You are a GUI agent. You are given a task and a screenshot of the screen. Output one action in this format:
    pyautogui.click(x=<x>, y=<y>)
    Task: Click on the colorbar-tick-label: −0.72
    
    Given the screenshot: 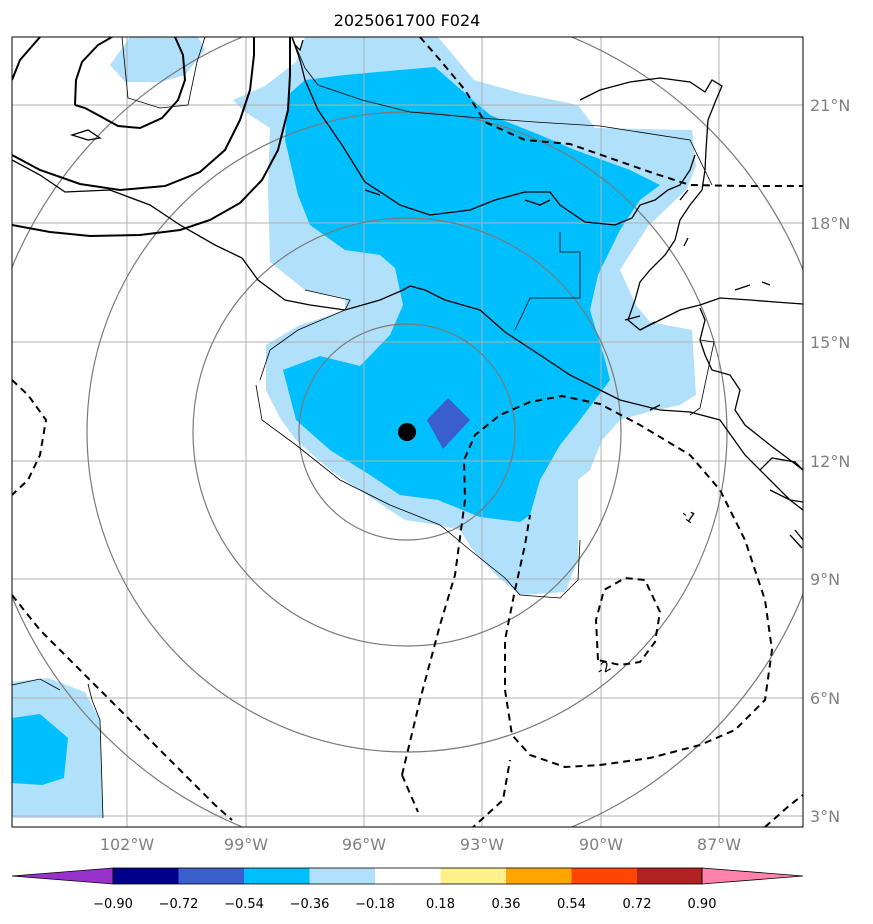 What is the action you would take?
    pyautogui.click(x=179, y=904)
    